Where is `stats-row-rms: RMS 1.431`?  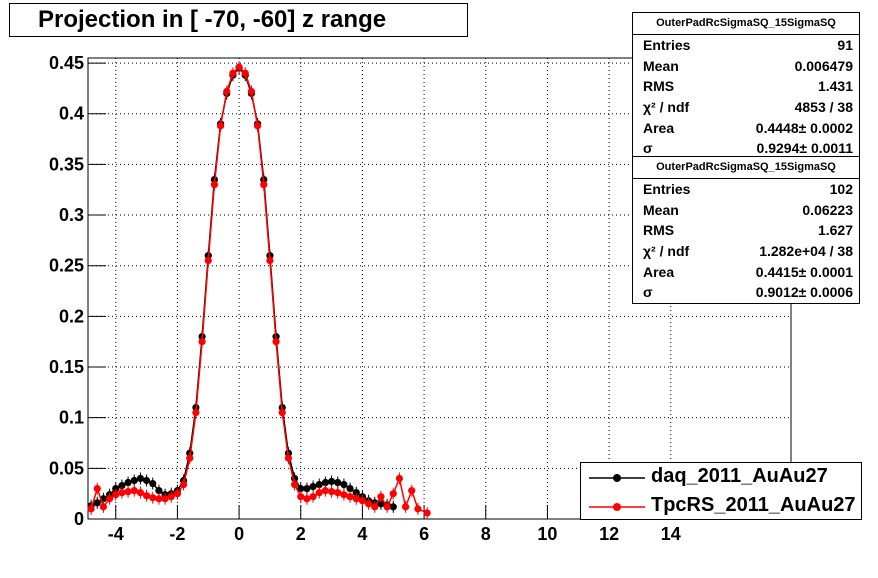
stats-row-rms: RMS 1.431 is located at coordinates (748, 86).